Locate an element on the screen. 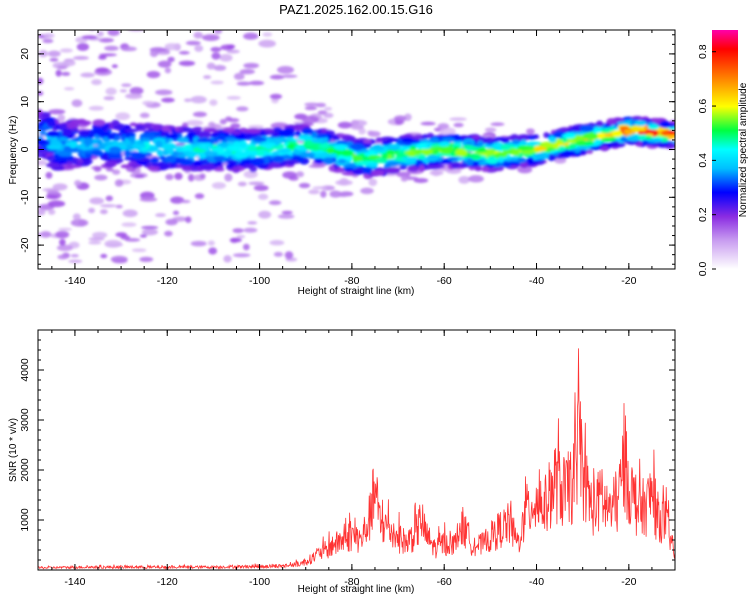 Image resolution: width=750 pixels, height=600 pixels. top-y-tick-label: 10 is located at coordinates (25, 102).